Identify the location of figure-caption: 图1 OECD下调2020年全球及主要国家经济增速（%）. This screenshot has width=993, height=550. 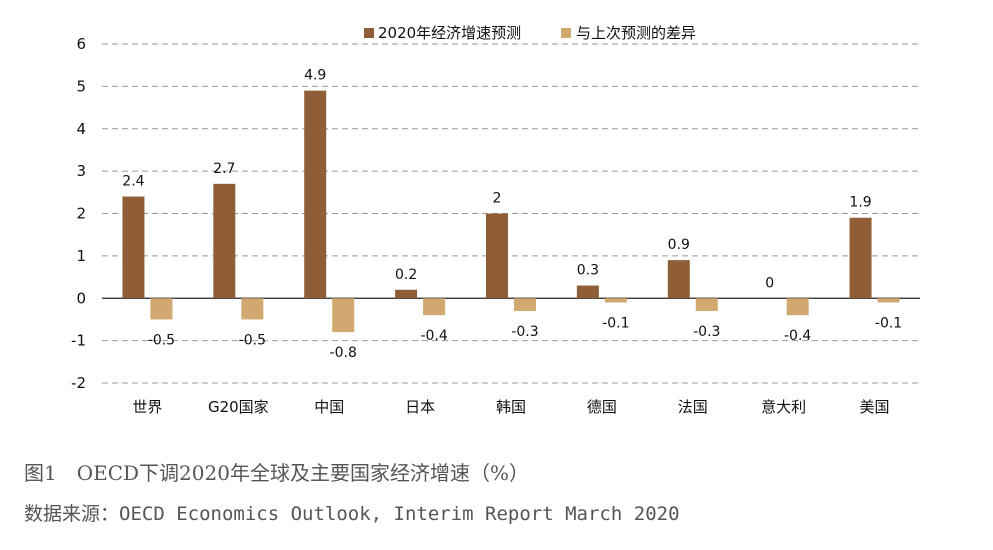
(276, 473).